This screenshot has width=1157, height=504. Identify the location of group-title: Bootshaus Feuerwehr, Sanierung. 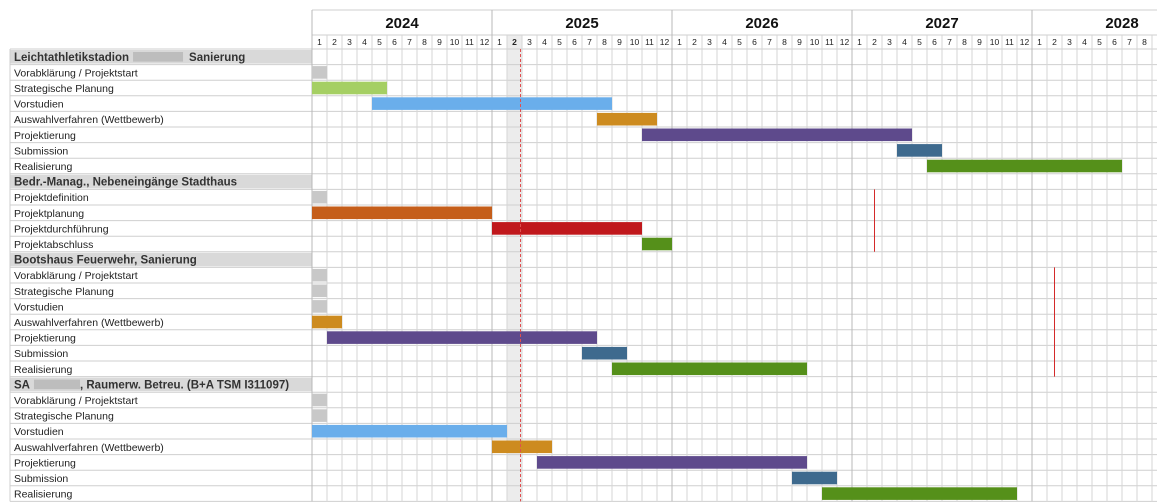
(105, 261).